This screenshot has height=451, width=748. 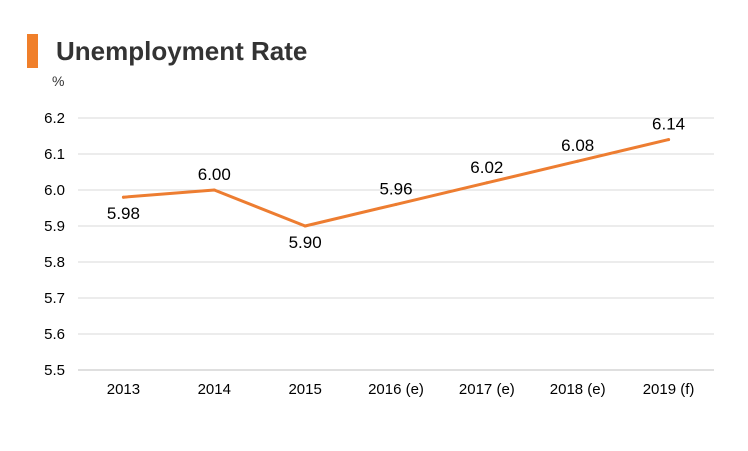 I want to click on data-label: 6.08, so click(x=577, y=145).